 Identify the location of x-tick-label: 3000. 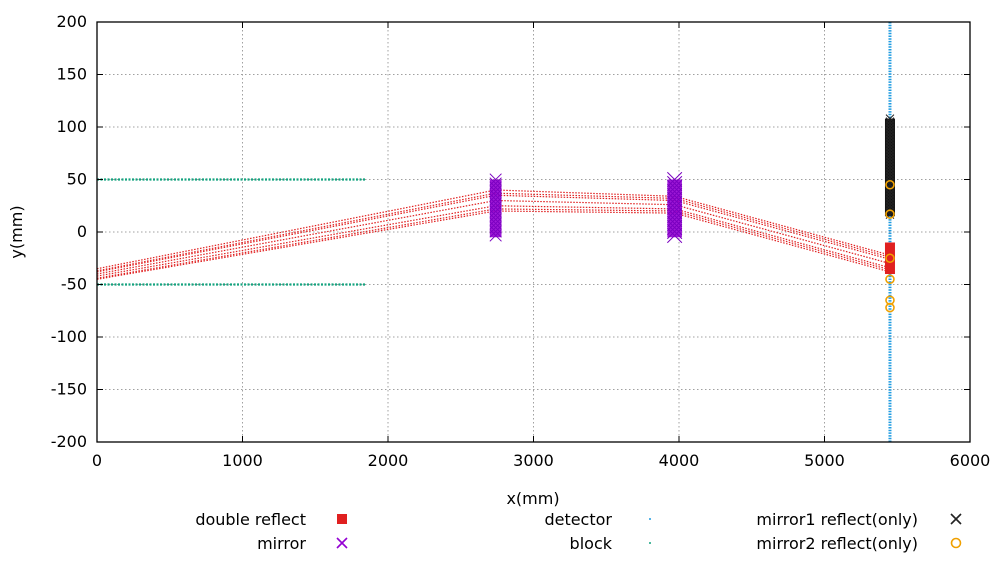
(533, 460).